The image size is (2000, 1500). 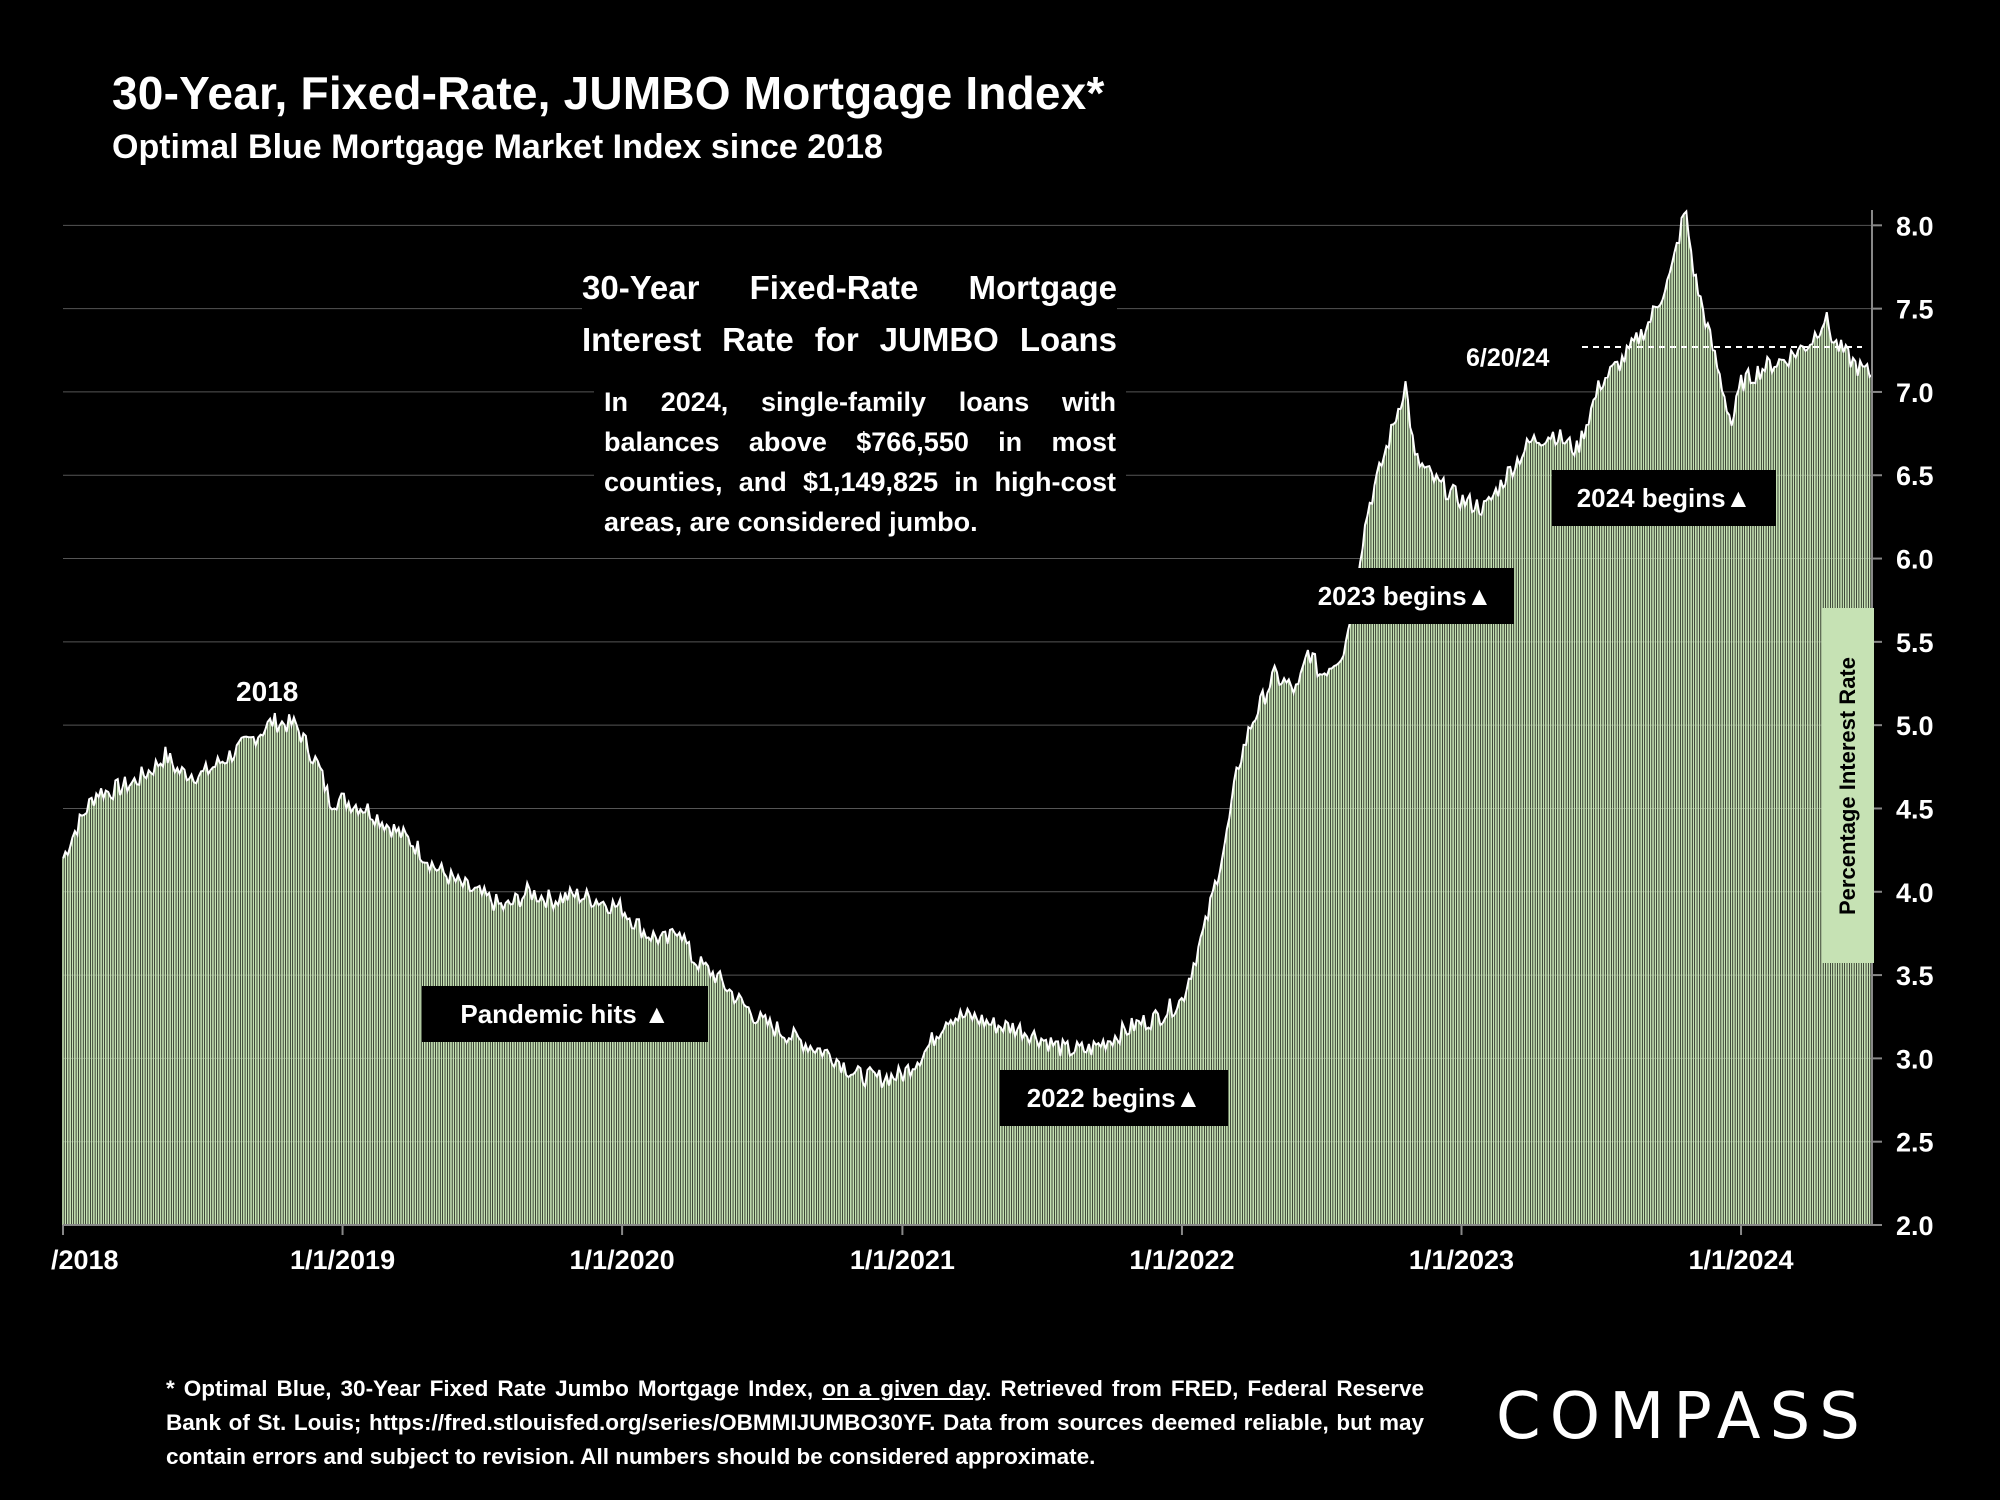 What do you see at coordinates (902, 1260) in the screenshot?
I see `x-tick-label: 1/1/2021` at bounding box center [902, 1260].